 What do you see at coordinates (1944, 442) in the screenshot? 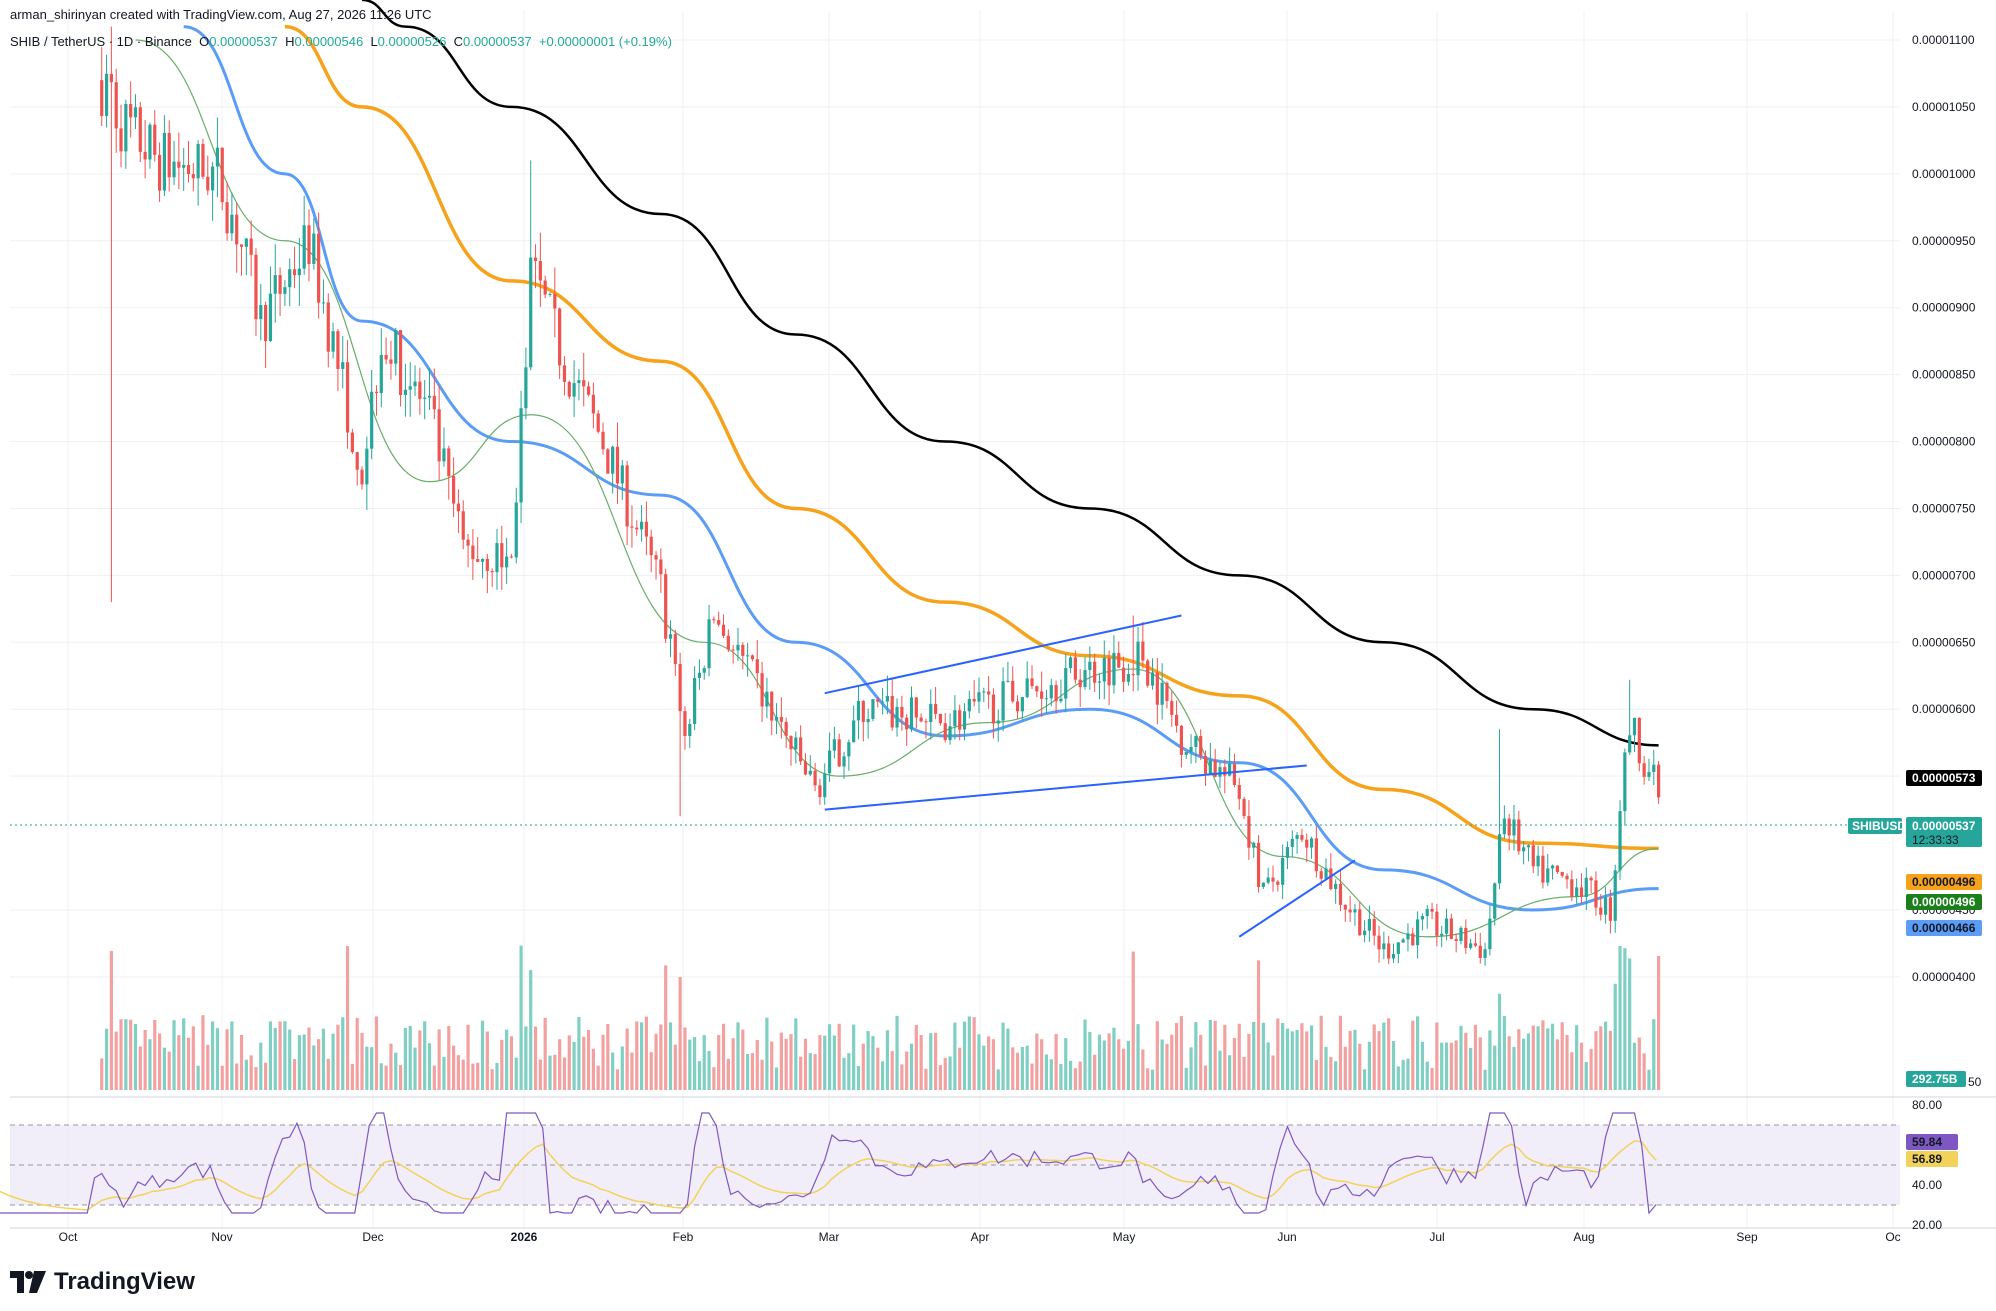
I see `price-tick-label: 0.00000800` at bounding box center [1944, 442].